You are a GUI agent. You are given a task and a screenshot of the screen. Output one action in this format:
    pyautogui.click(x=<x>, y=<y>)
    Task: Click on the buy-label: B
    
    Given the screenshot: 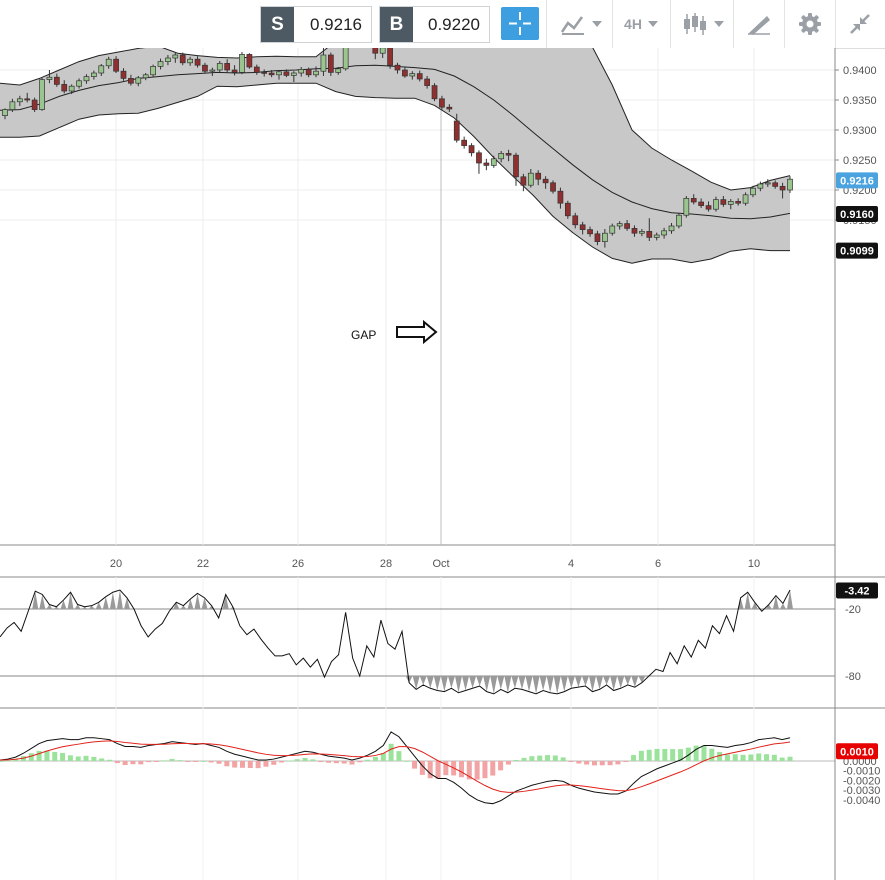 What is the action you would take?
    pyautogui.click(x=396, y=24)
    